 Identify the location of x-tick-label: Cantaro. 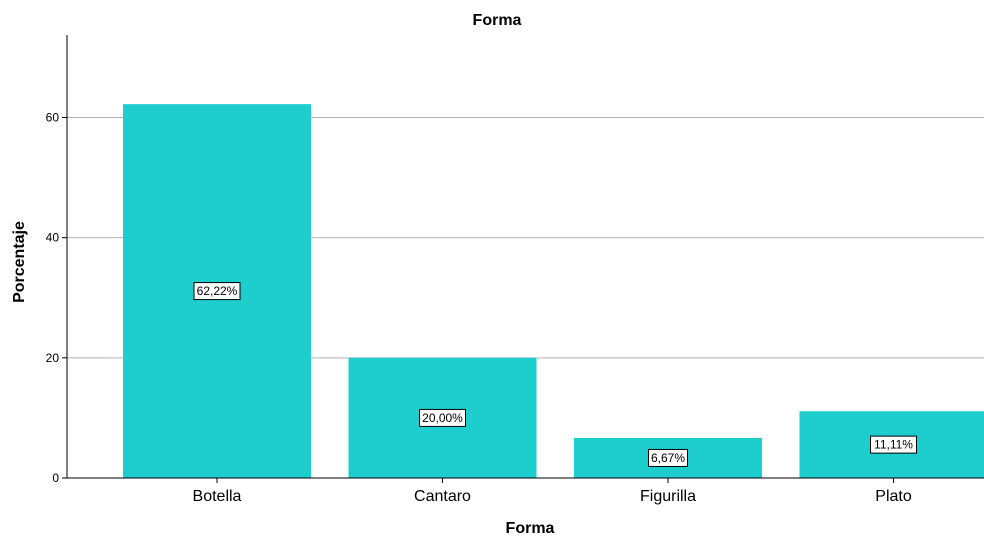
(442, 496).